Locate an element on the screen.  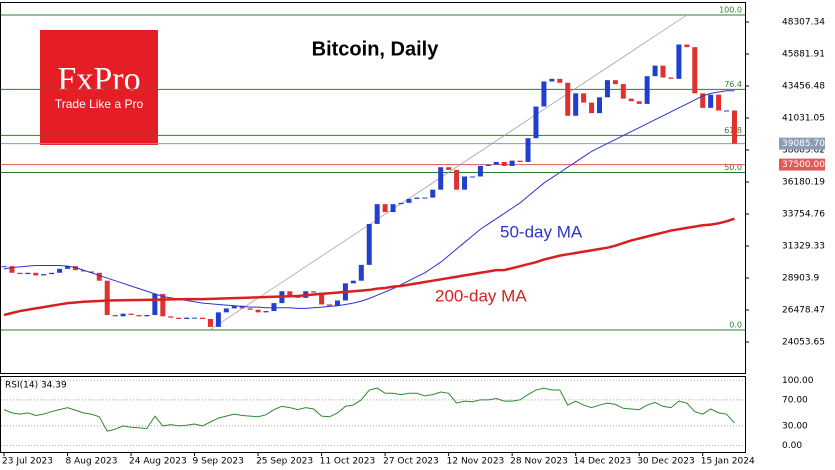
fib-level-label: 0.0 is located at coordinates (735, 325).